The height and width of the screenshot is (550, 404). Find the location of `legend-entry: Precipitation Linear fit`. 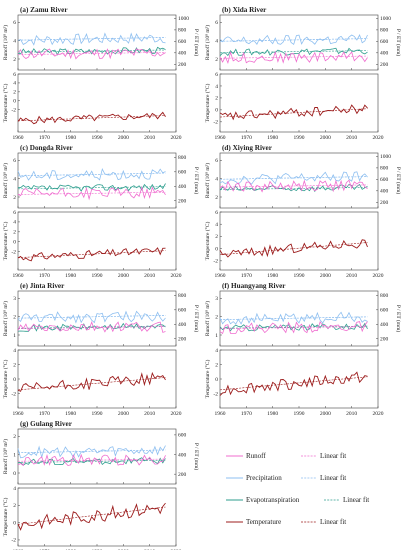

legend-entry: Precipitation Linear fit is located at coordinates (286, 478).